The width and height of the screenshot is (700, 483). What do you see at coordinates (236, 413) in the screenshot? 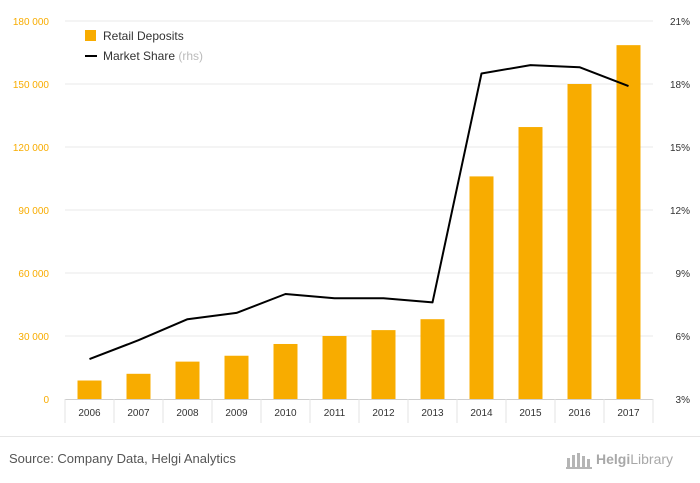
I see `x-tick-label: 2009` at bounding box center [236, 413].